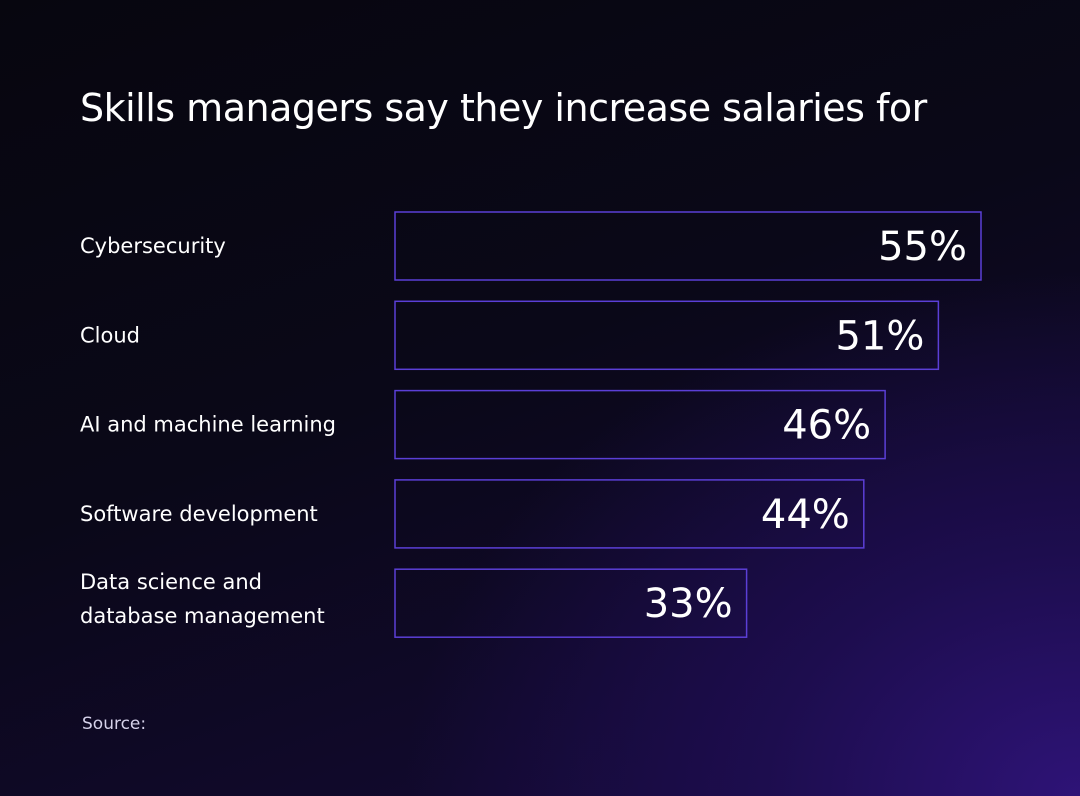 This screenshot has width=1080, height=796. What do you see at coordinates (688, 604) in the screenshot?
I see `value-label-4: 33%` at bounding box center [688, 604].